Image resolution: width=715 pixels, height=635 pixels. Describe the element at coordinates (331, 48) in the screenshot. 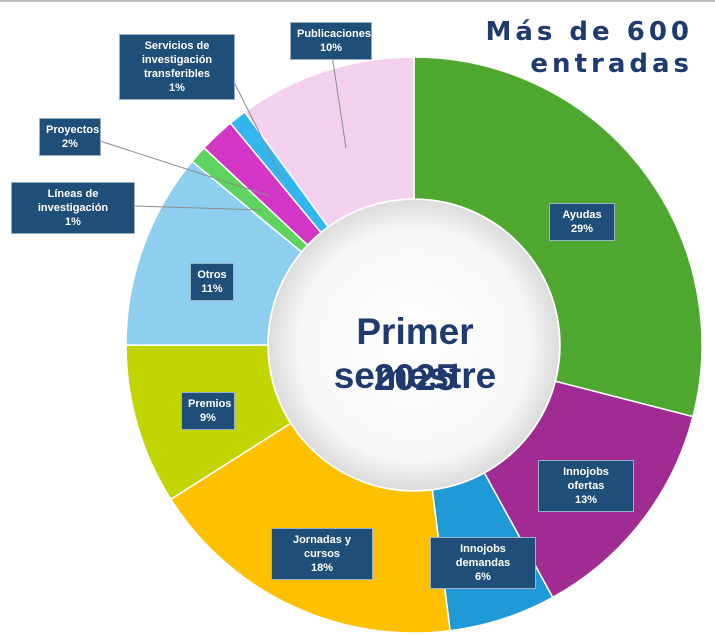

I see `slice-label-value: 10%` at that location.